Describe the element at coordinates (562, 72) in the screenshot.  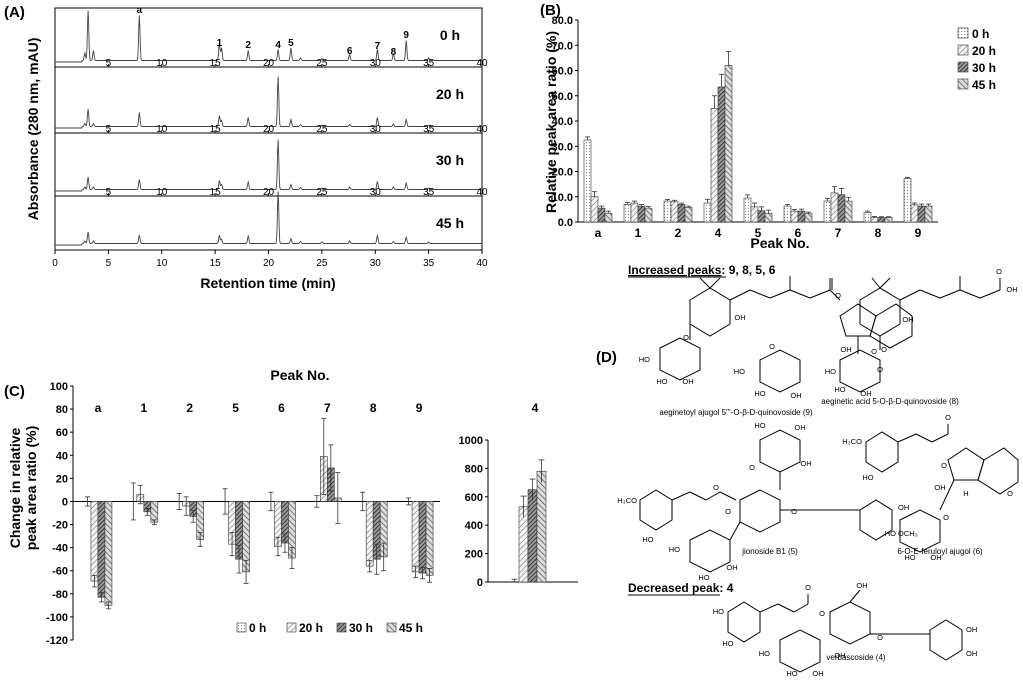
I see `b-y-tick-label: 60.0` at that location.